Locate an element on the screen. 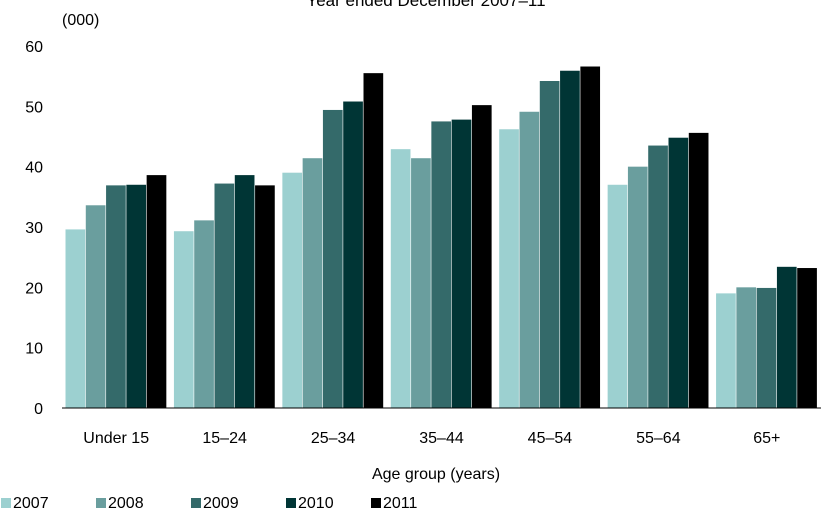 Image resolution: width=821 pixels, height=511 pixels. y-tick-label: 30 is located at coordinates (34, 228).